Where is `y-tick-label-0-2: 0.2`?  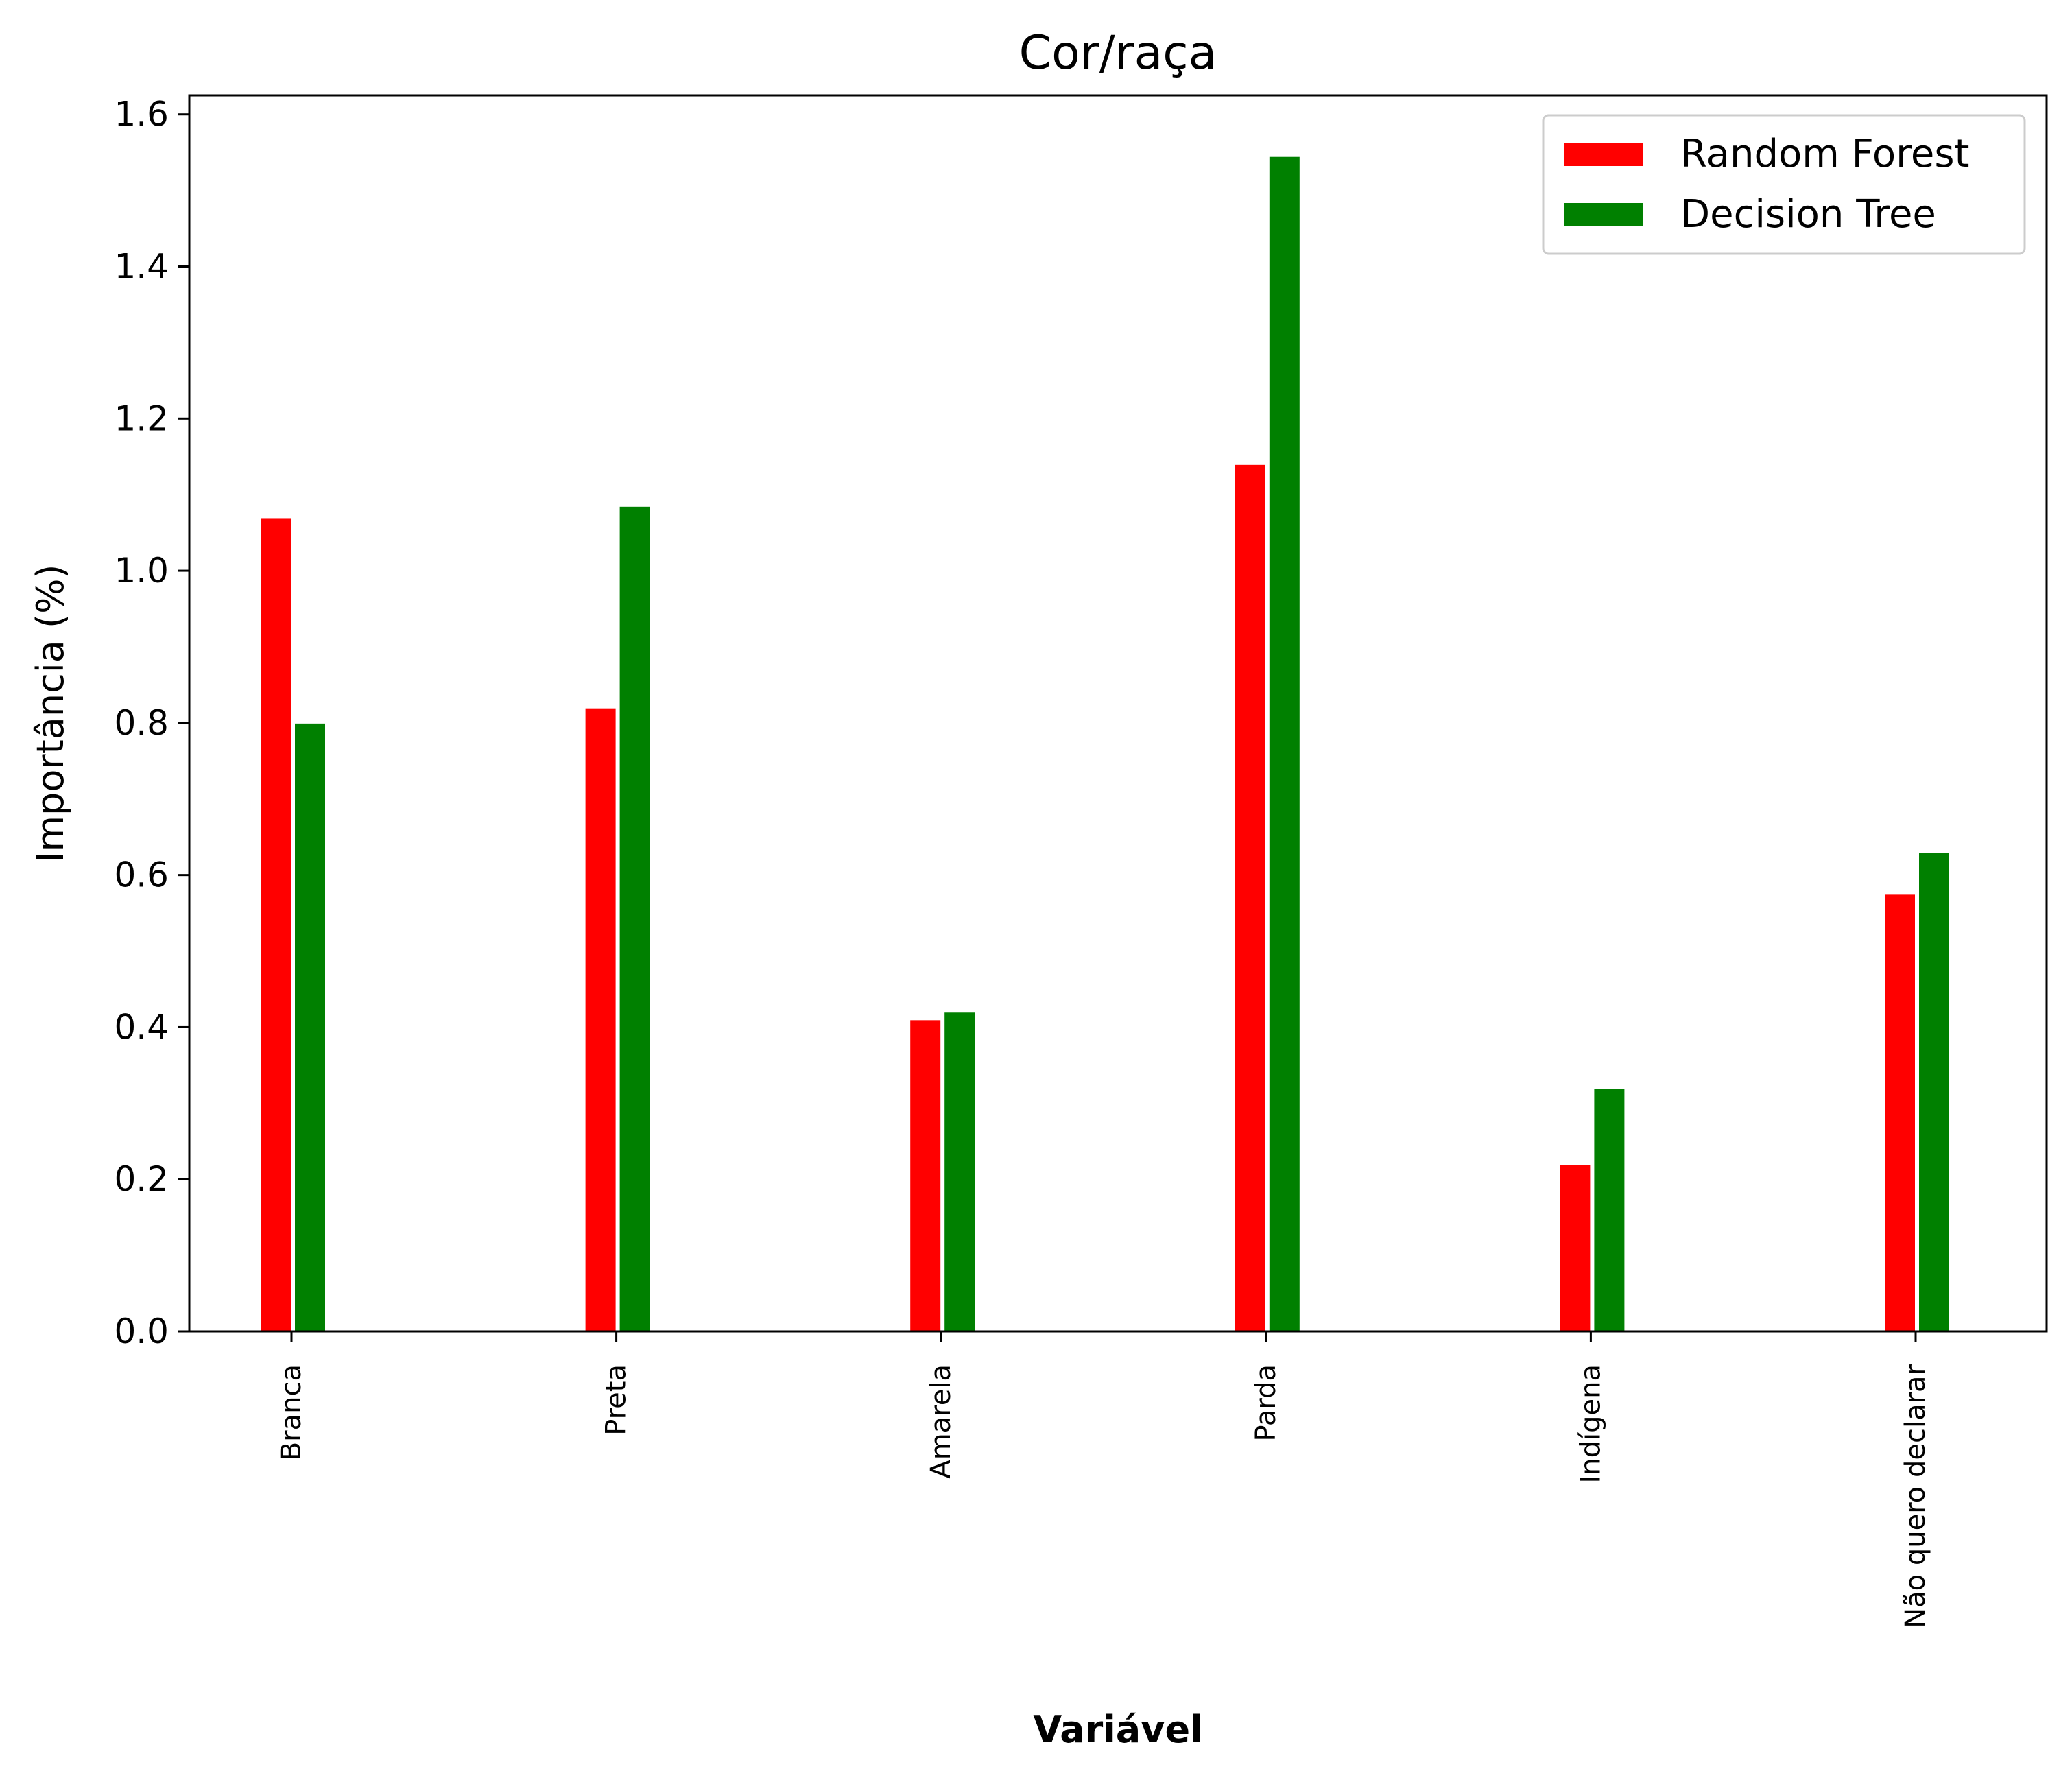 y-tick-label-0-2: 0.2 is located at coordinates (141, 1179).